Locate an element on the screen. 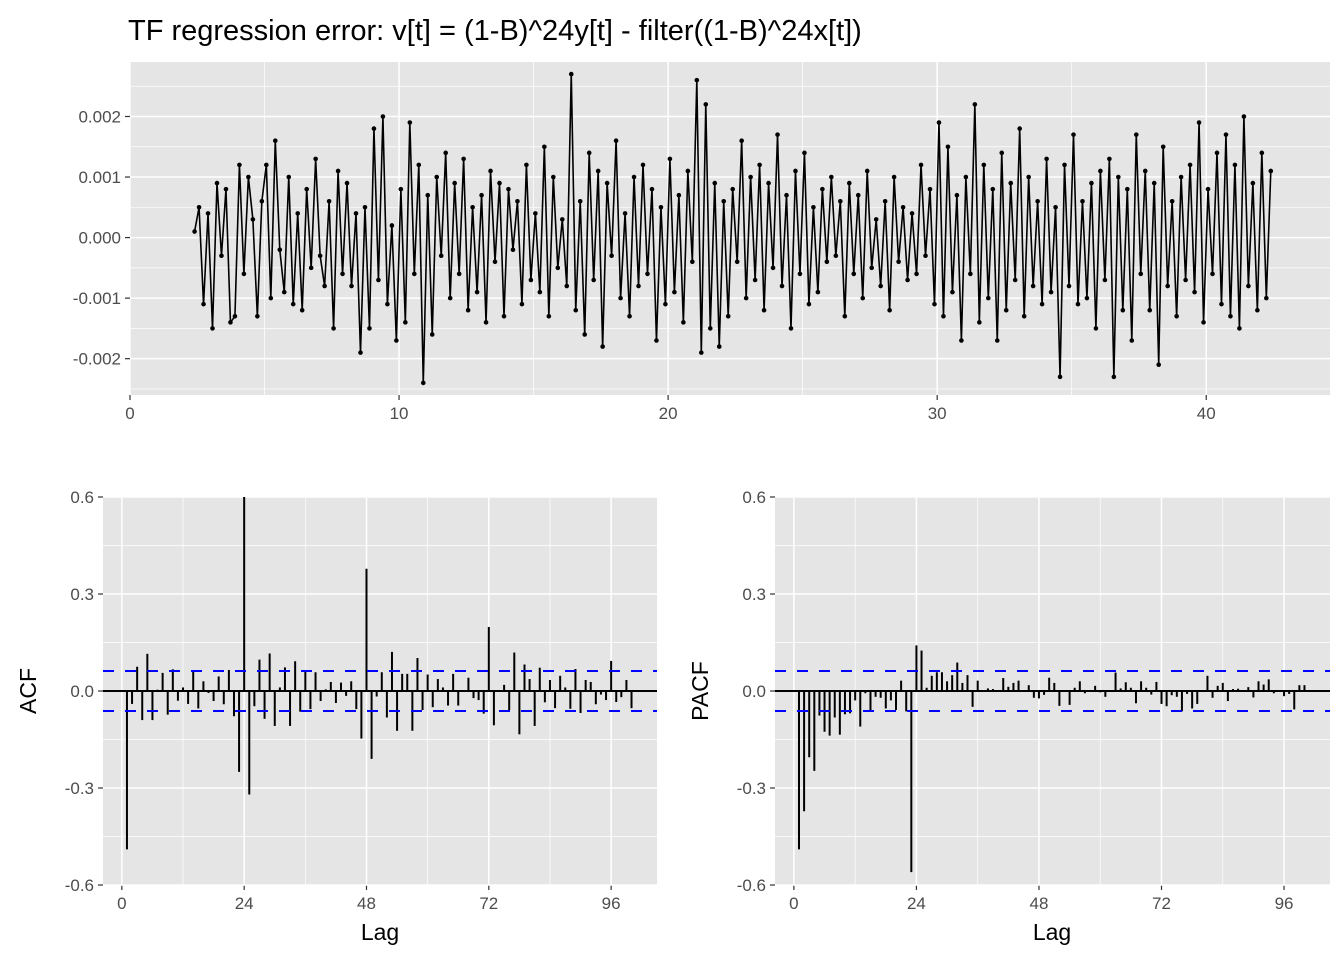 The image size is (1344, 960). x-tick-label: 0 is located at coordinates (129, 413).